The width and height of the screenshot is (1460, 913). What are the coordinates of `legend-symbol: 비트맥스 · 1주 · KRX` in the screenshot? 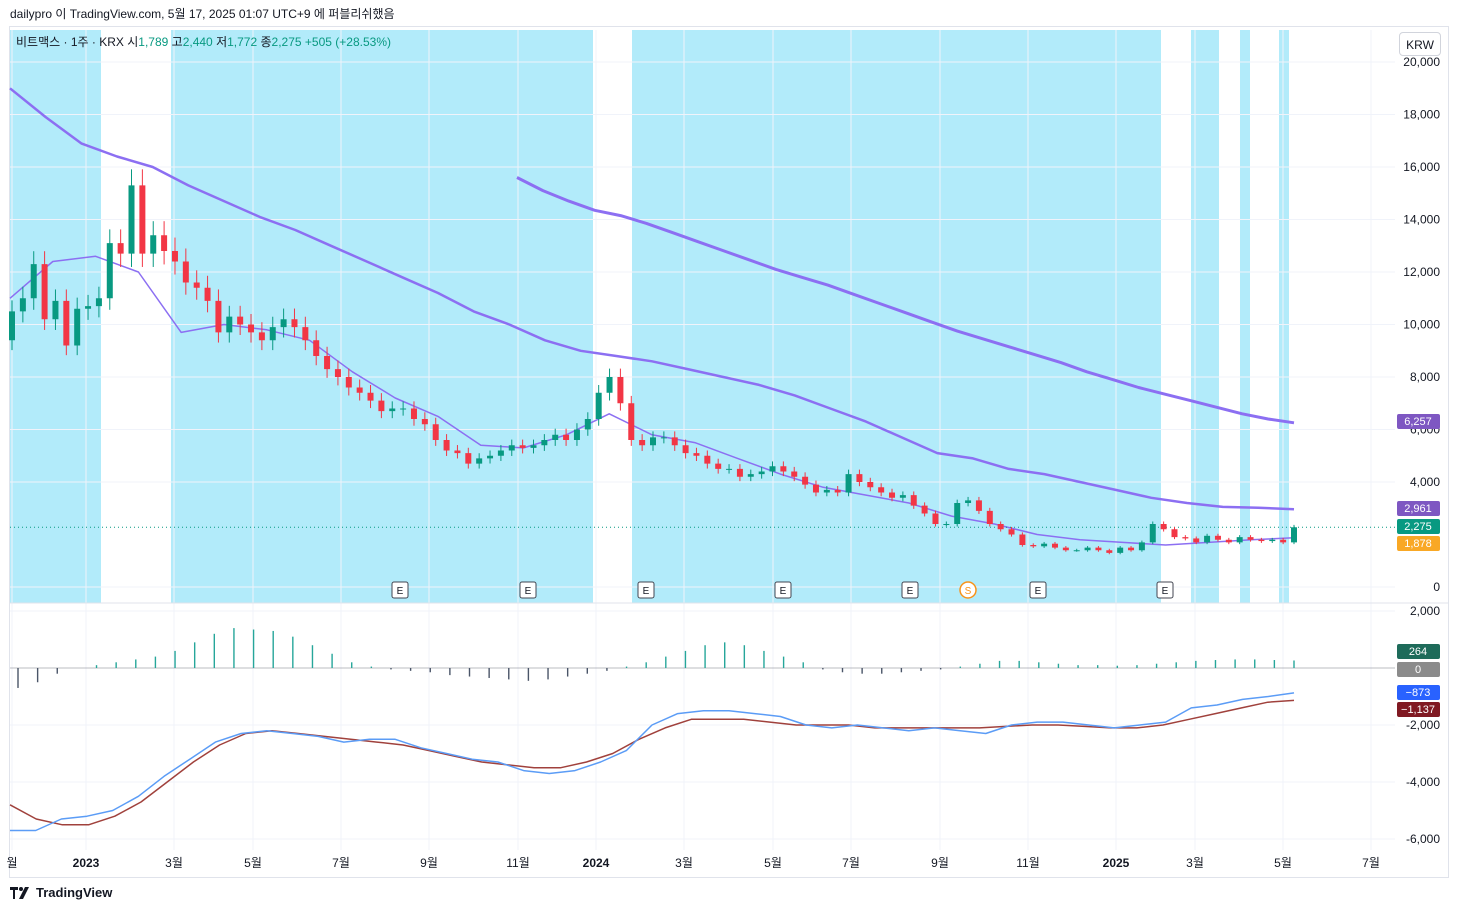 It's located at (70, 42).